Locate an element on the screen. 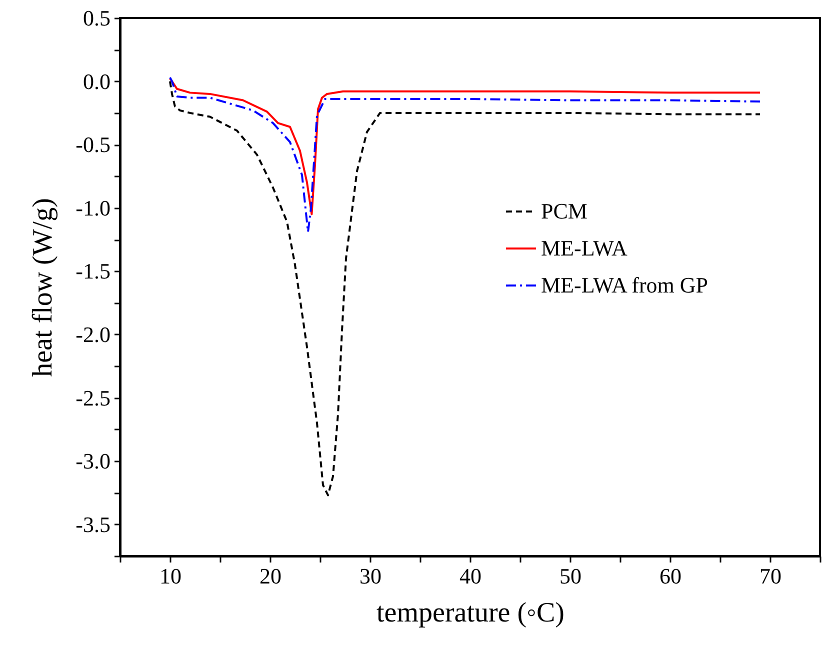 This screenshot has height=652, width=823. legend-label: PCM is located at coordinates (564, 211).